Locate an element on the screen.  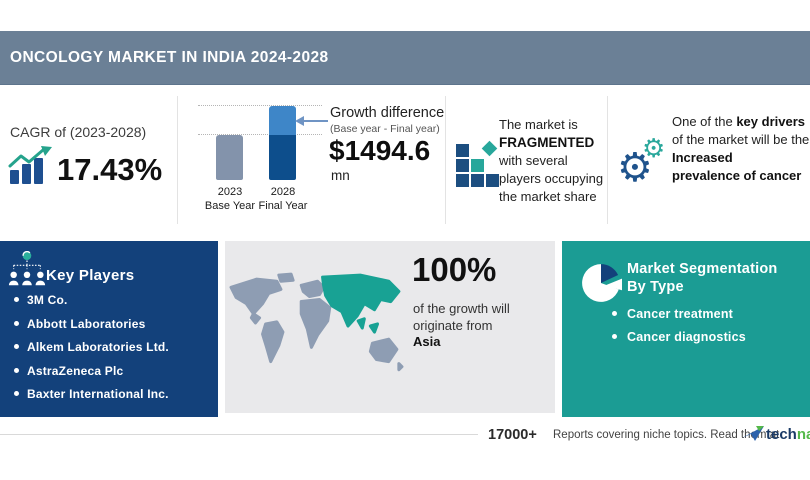
dotted-gridline-base is located at coordinates (260, 134).